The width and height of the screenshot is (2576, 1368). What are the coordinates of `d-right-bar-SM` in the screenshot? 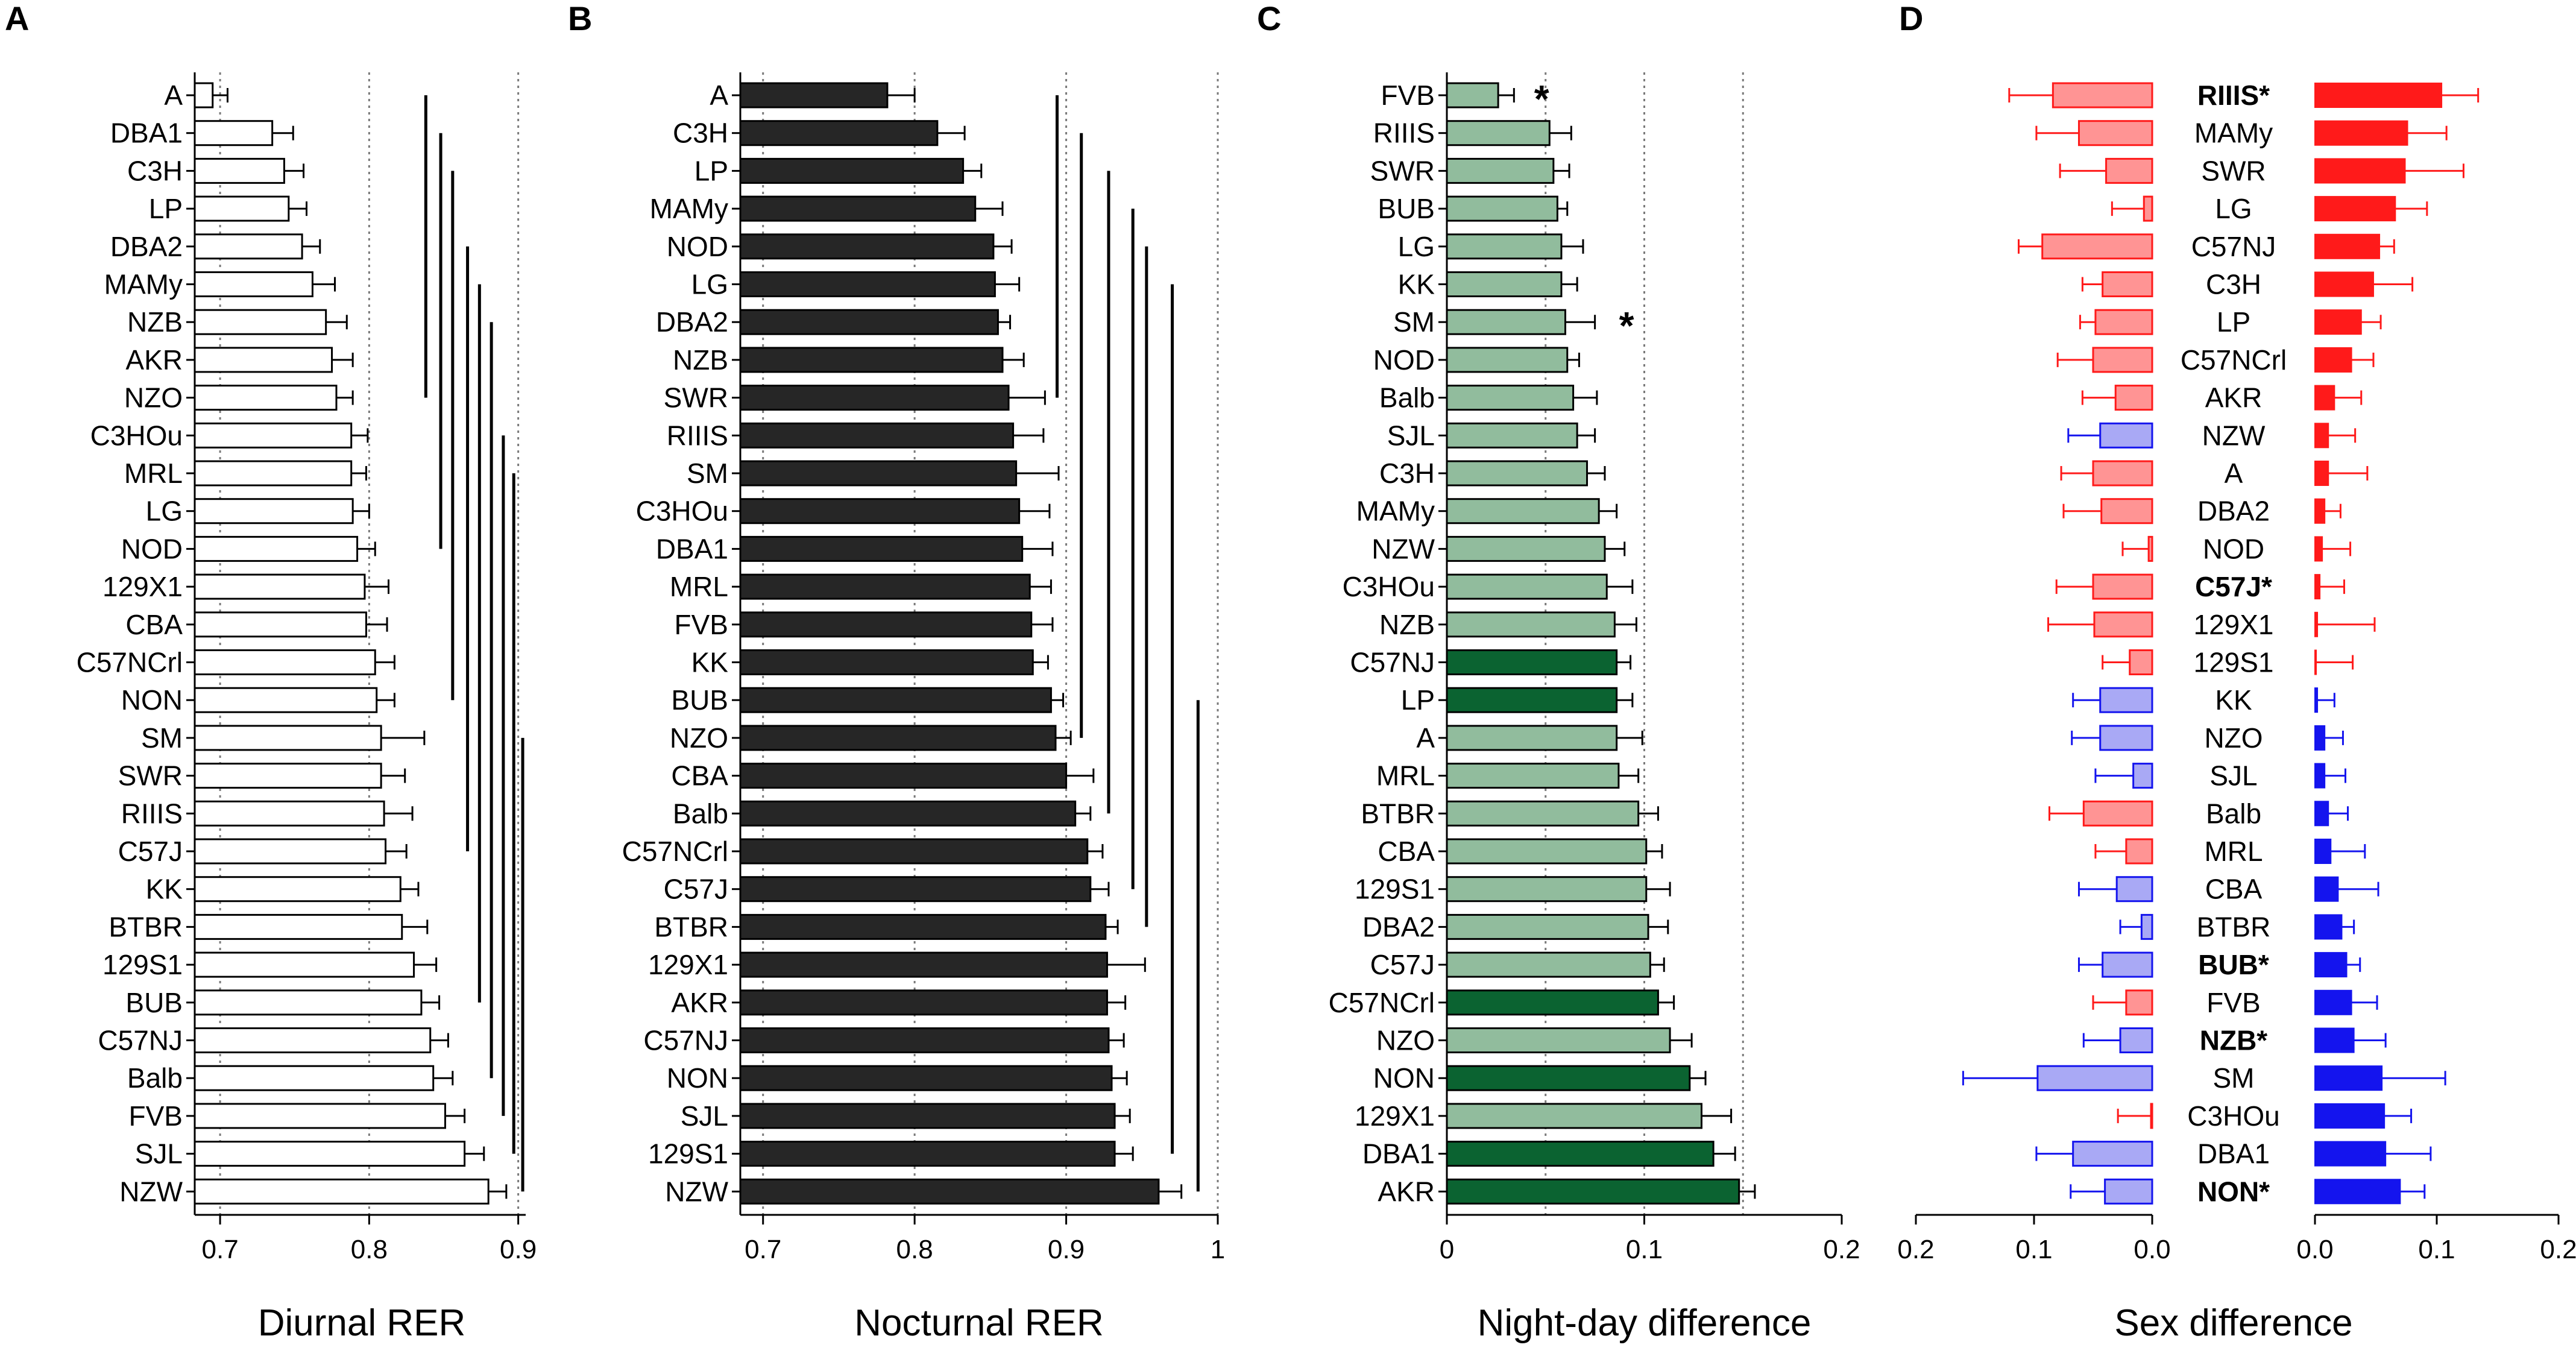 It's located at (2348, 1078).